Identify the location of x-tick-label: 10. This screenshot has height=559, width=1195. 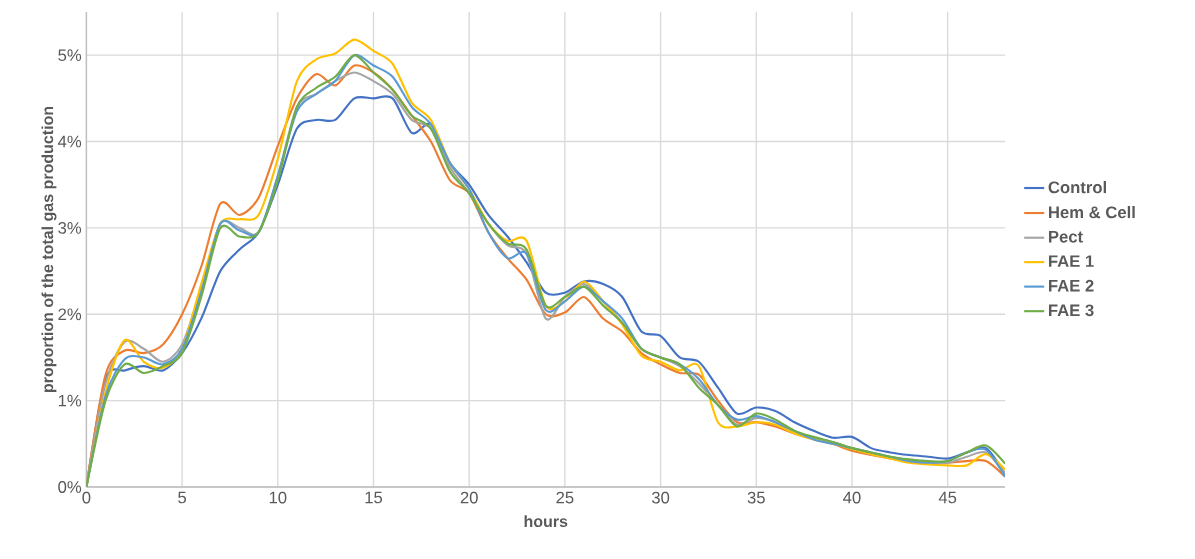
(278, 497).